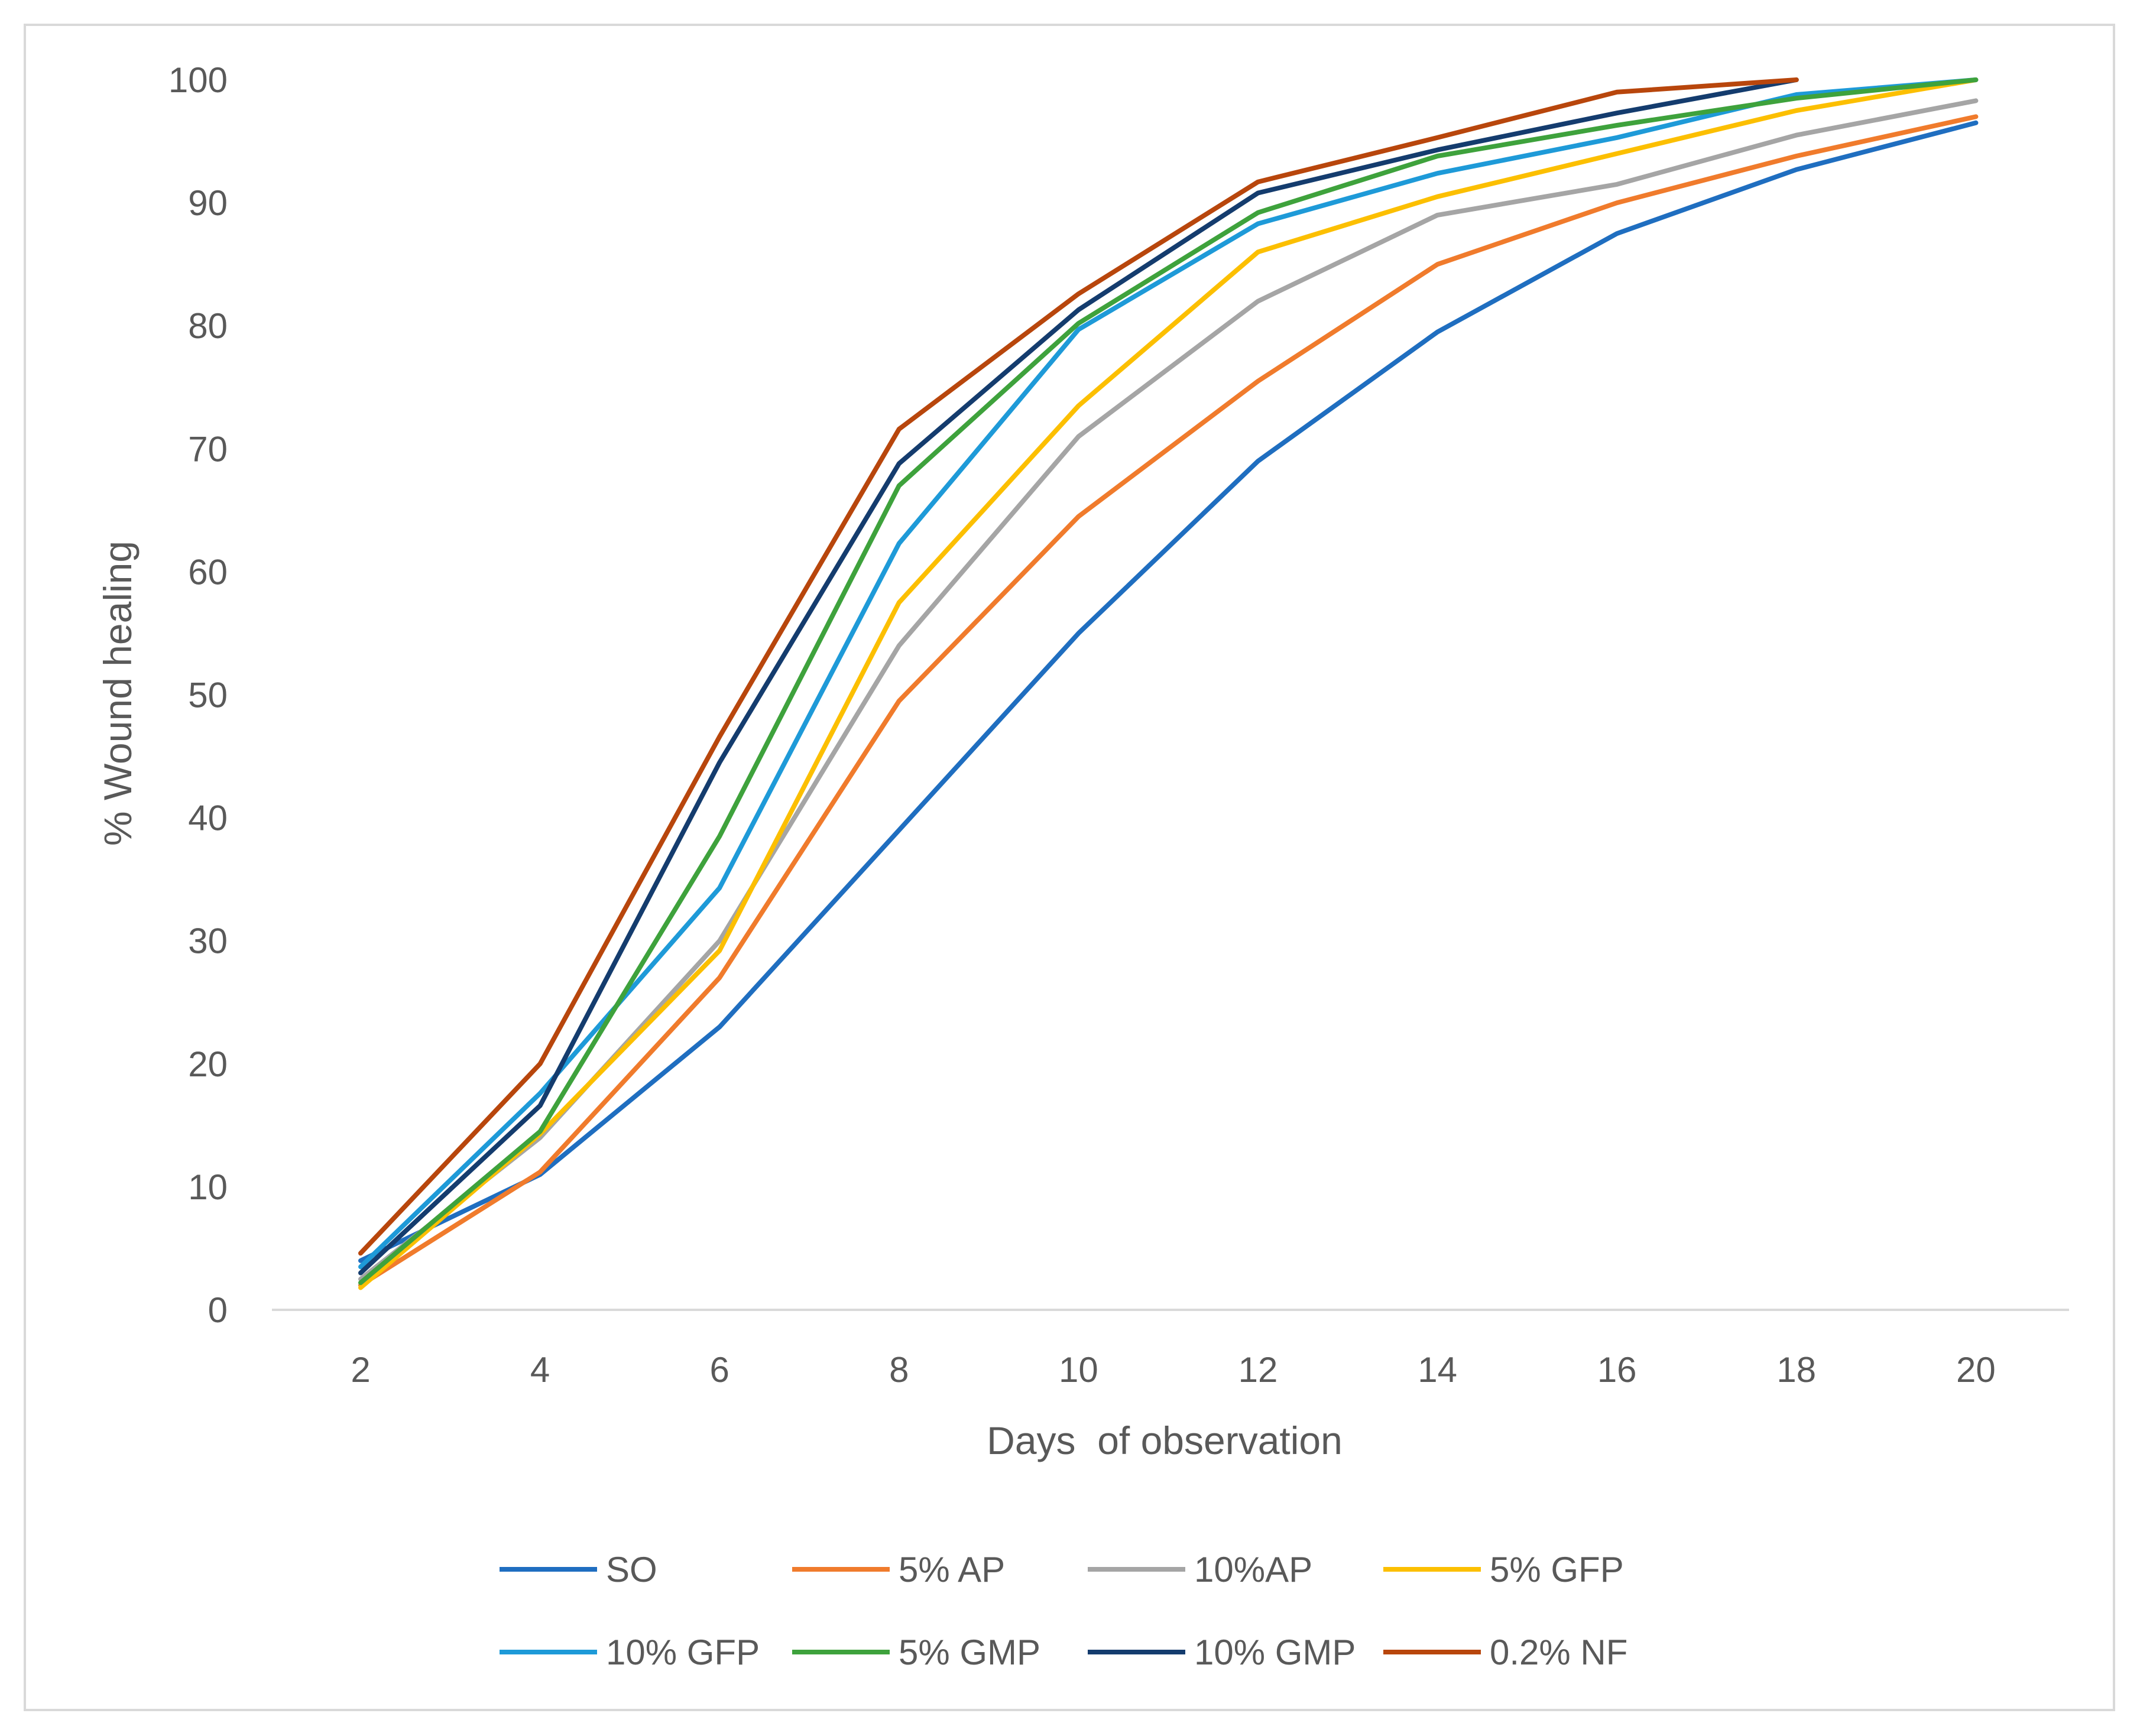 The height and width of the screenshot is (1736, 2140). What do you see at coordinates (540, 1370) in the screenshot?
I see `x-tick-label: 4` at bounding box center [540, 1370].